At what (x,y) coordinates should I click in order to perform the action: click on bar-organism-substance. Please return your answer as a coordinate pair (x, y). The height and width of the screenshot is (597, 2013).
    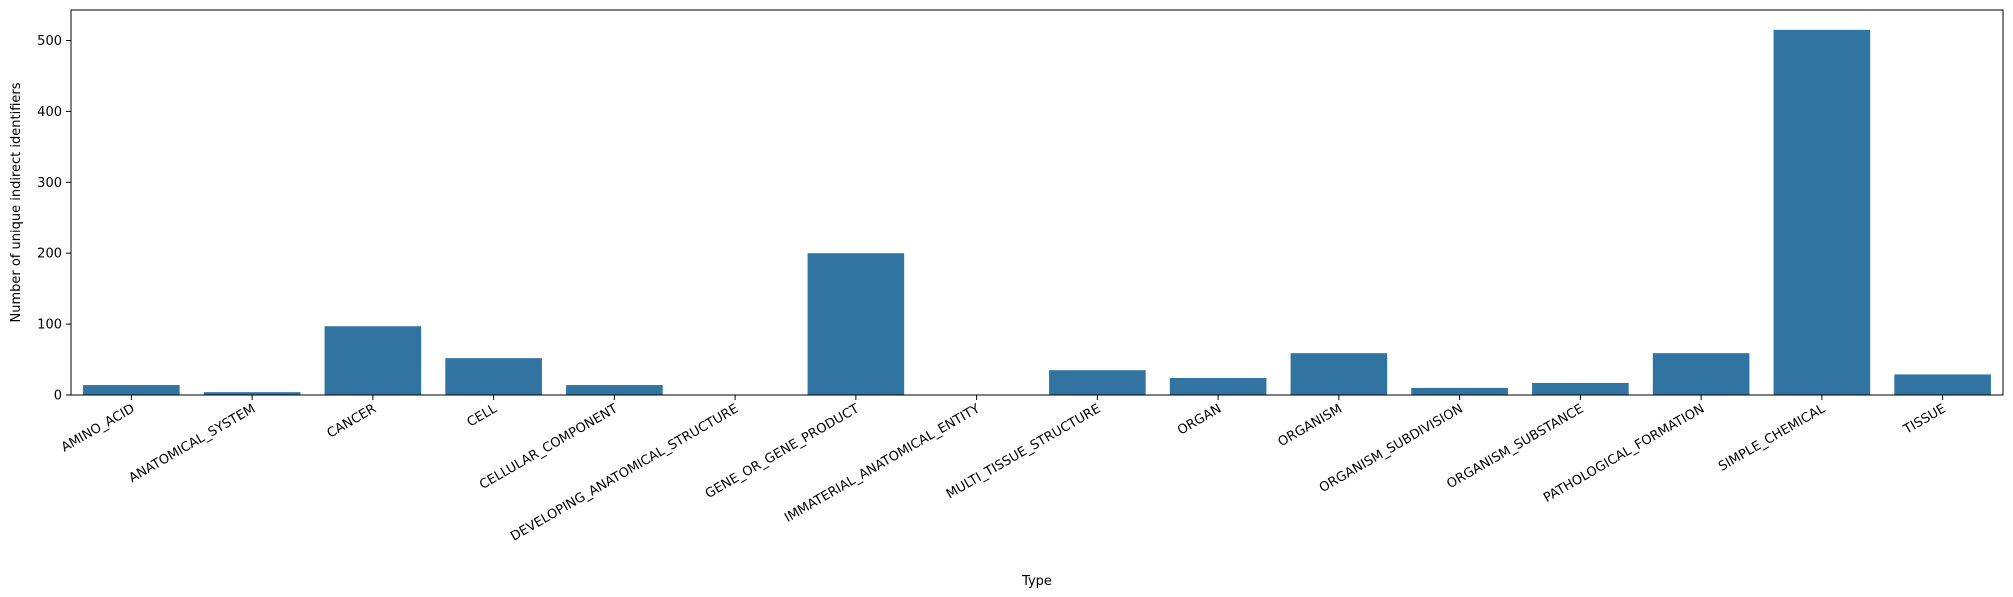
    Looking at the image, I should click on (1580, 388).